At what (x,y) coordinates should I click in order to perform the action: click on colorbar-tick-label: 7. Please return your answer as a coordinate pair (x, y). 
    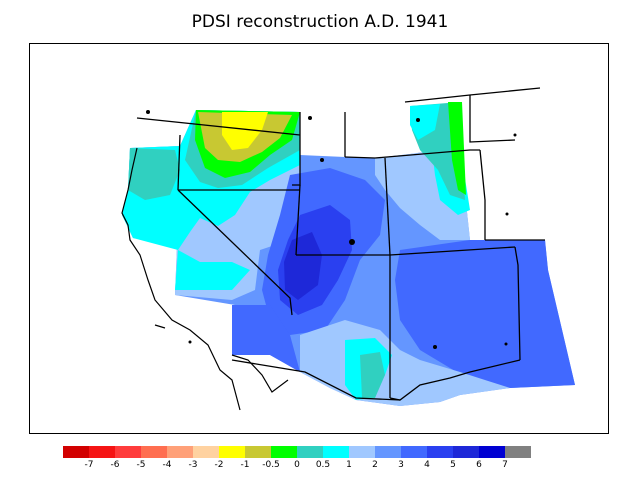
    Looking at the image, I should click on (505, 465).